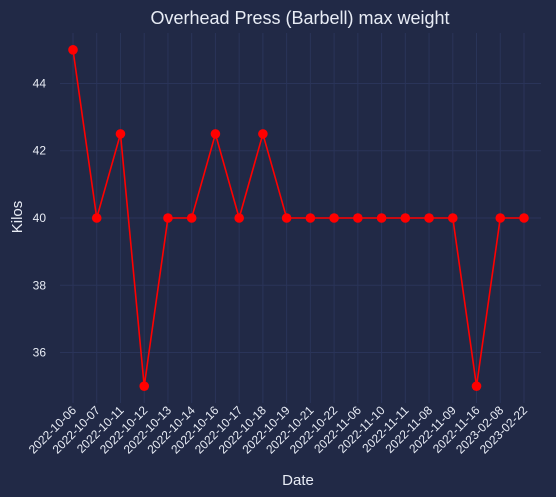 This screenshot has width=556, height=497. What do you see at coordinates (17, 217) in the screenshot?
I see `y-axis-label: Kilos` at bounding box center [17, 217].